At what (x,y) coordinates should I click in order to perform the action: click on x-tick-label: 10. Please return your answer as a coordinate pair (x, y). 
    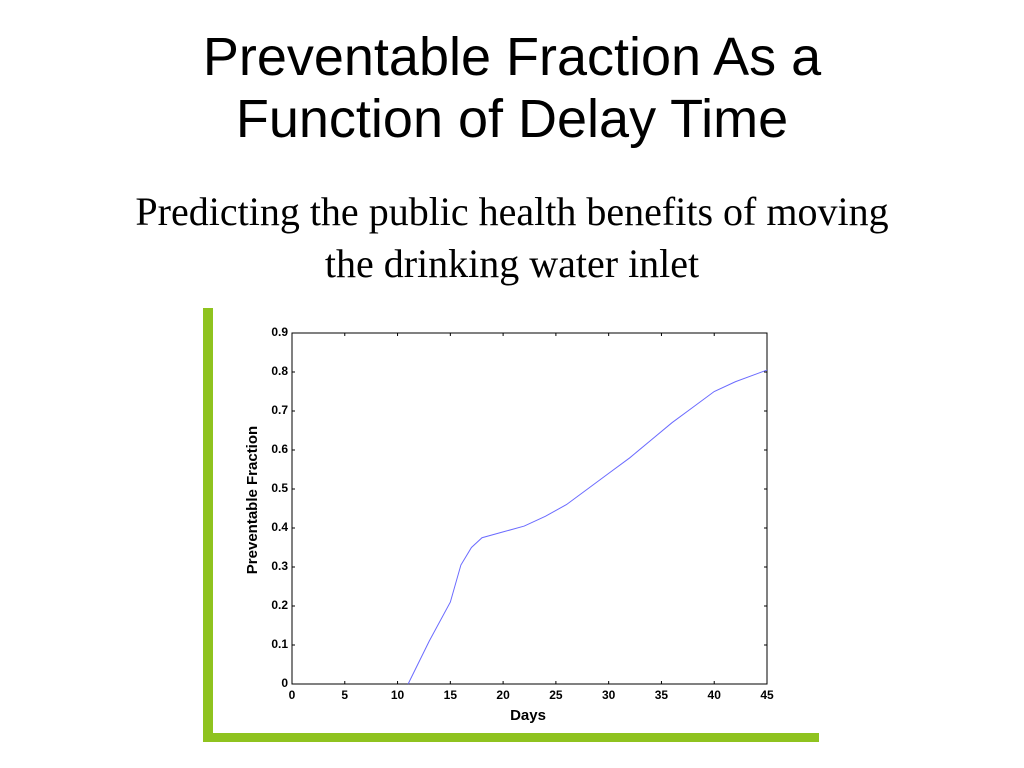
    Looking at the image, I should click on (398, 695).